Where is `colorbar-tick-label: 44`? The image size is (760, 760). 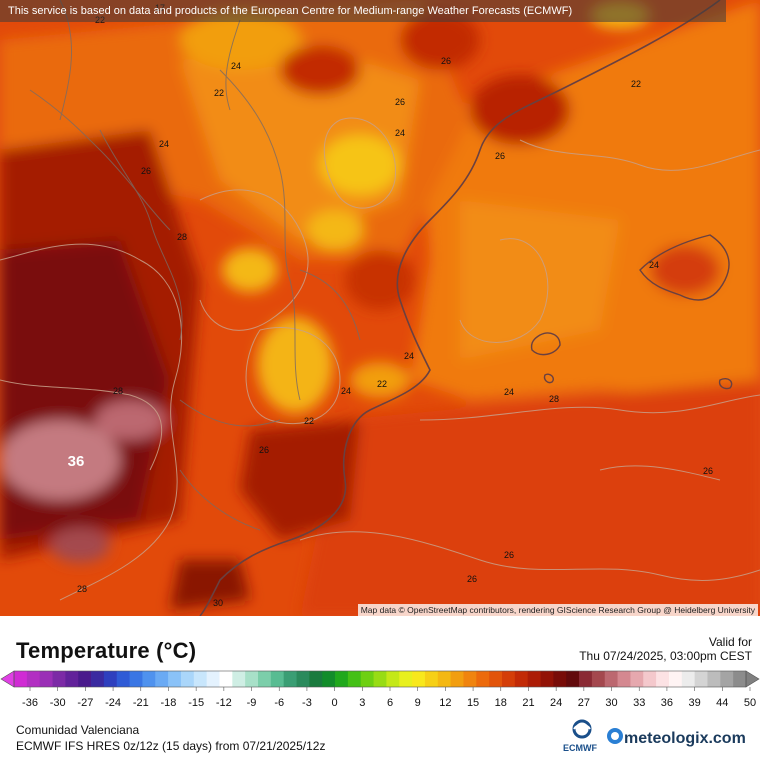
colorbar-tick-label: 44 is located at coordinates (722, 703).